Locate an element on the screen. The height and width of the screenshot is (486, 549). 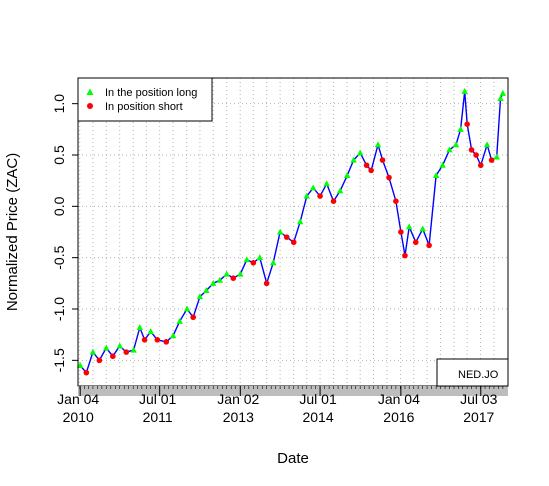
instrument-label-box is located at coordinates (472, 372).